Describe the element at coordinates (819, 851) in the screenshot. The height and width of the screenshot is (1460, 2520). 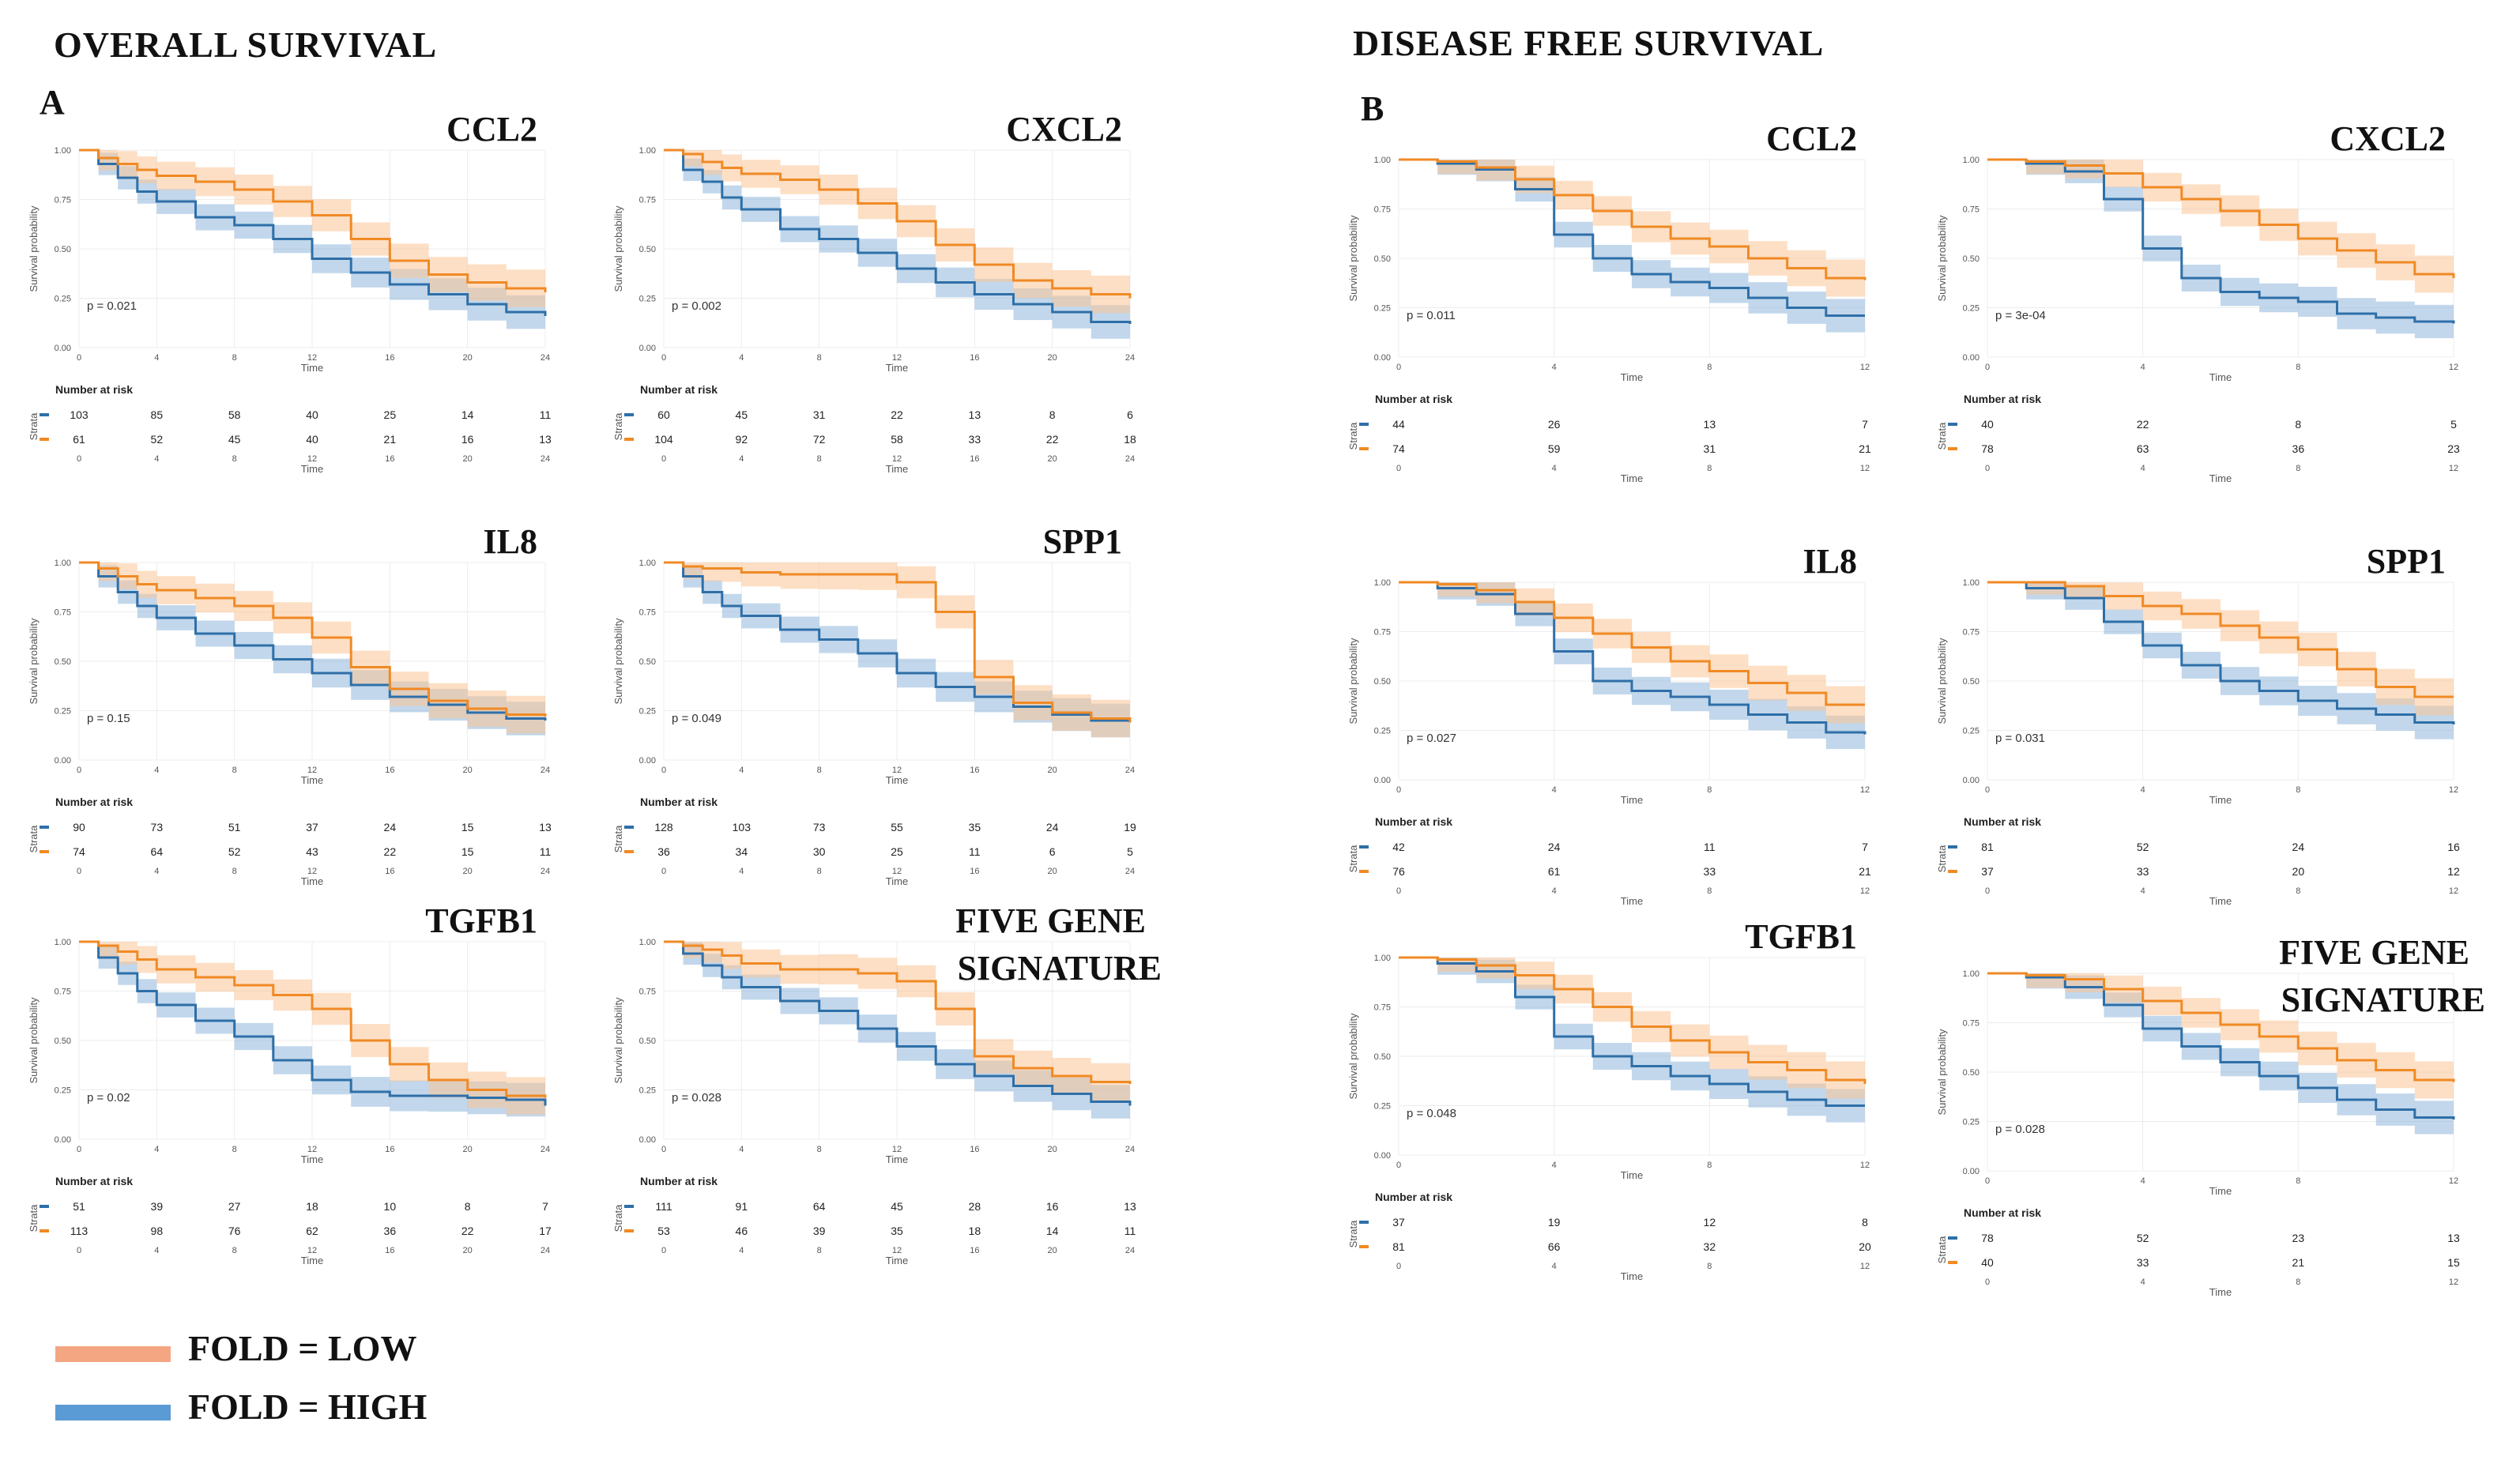
I see `risk-count-low: 30` at that location.